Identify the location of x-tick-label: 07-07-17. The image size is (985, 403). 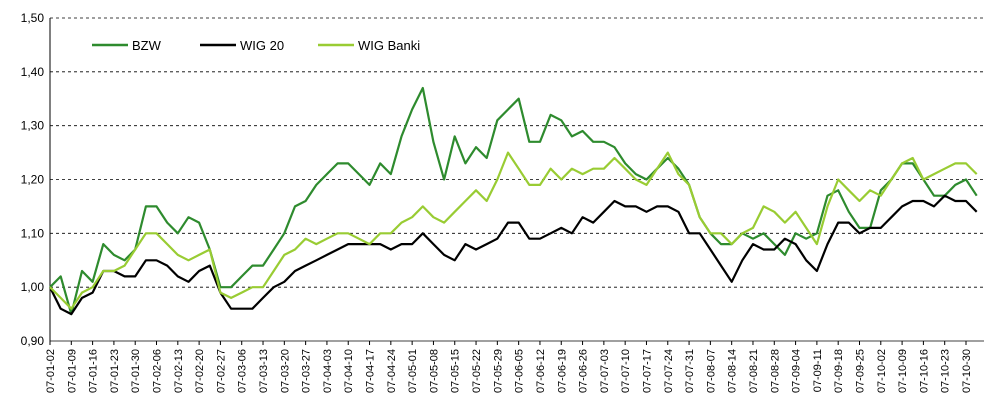
(647, 371).